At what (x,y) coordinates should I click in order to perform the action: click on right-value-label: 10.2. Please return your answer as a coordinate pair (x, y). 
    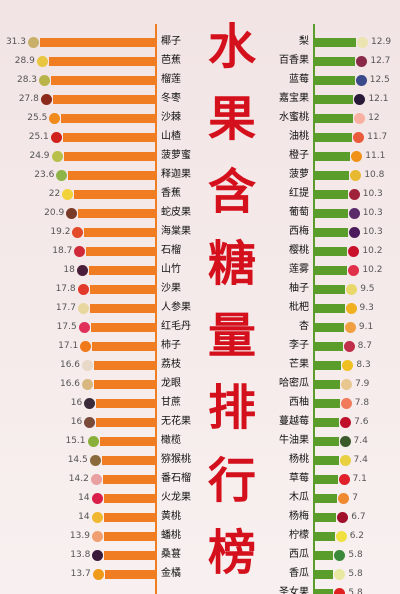
    Looking at the image, I should click on (372, 251).